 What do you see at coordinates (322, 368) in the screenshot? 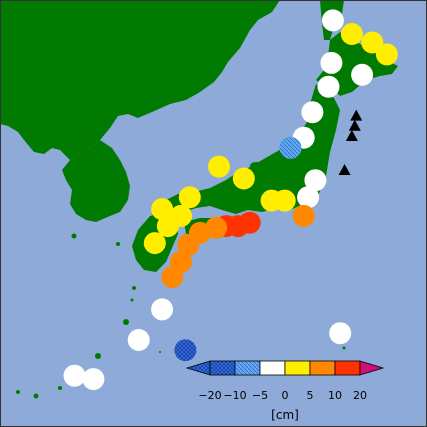
I see `legend-bin-plus5` at bounding box center [322, 368].